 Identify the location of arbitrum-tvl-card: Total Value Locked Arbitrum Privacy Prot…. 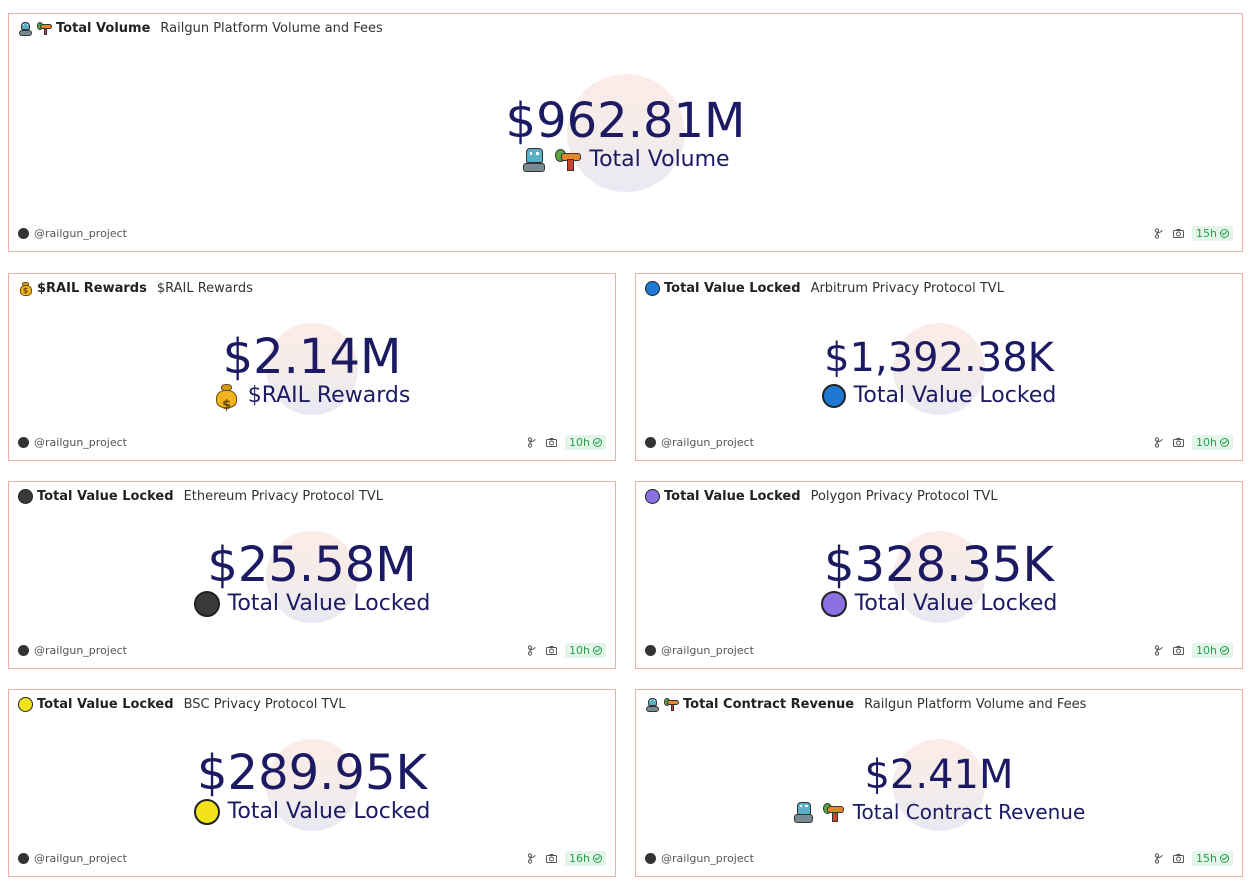
(939, 367).